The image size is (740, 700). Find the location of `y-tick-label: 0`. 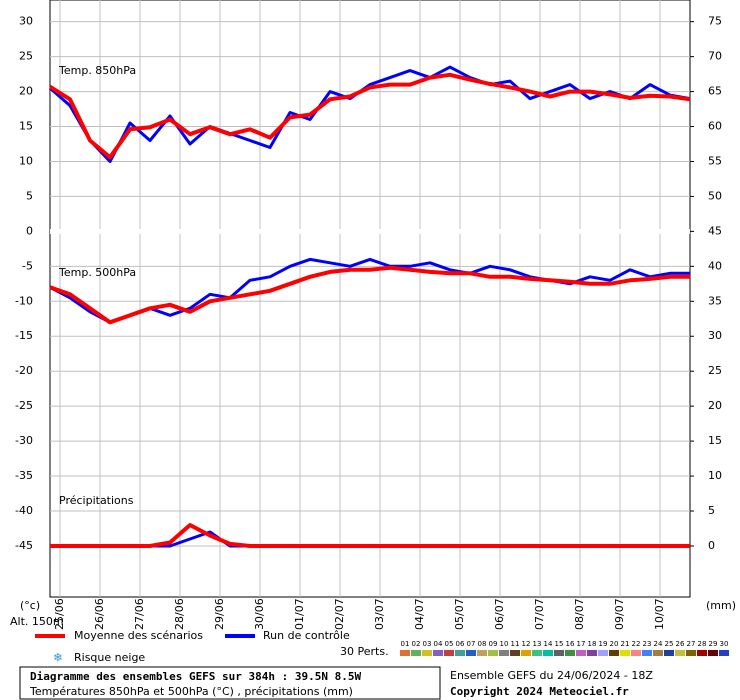

y-tick-label: 0 is located at coordinates (29, 230).